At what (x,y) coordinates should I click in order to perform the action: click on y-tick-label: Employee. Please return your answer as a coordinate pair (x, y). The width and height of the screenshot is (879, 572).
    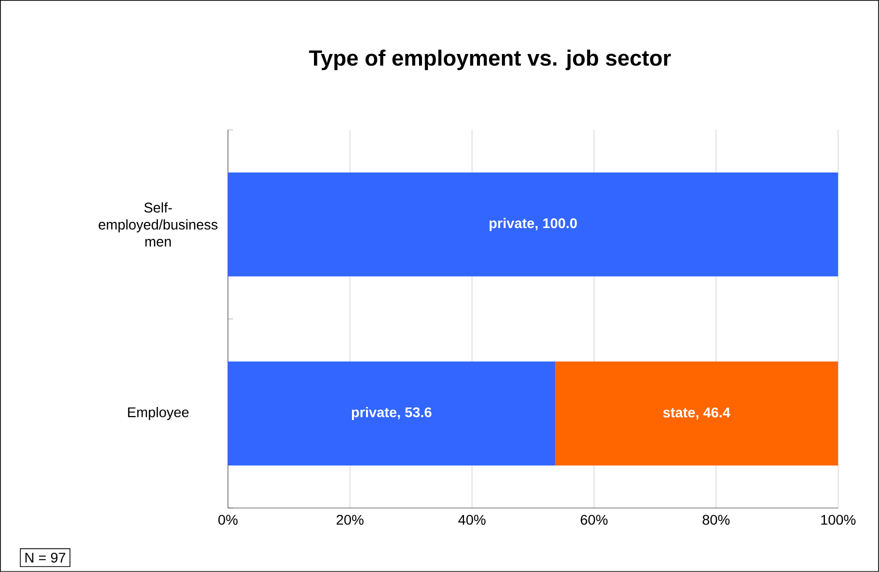
    Looking at the image, I should click on (158, 413).